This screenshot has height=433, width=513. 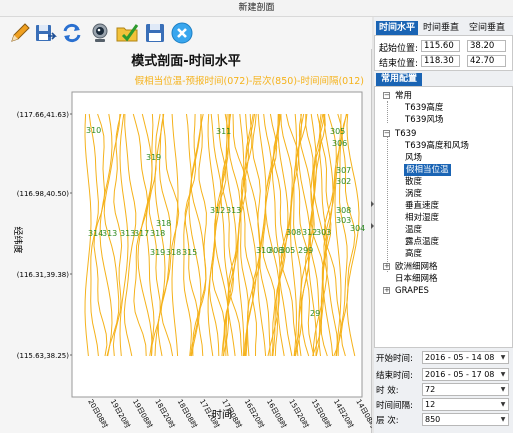 What do you see at coordinates (386, 266) in the screenshot?
I see `expand-group-ec-icon: +` at bounding box center [386, 266].